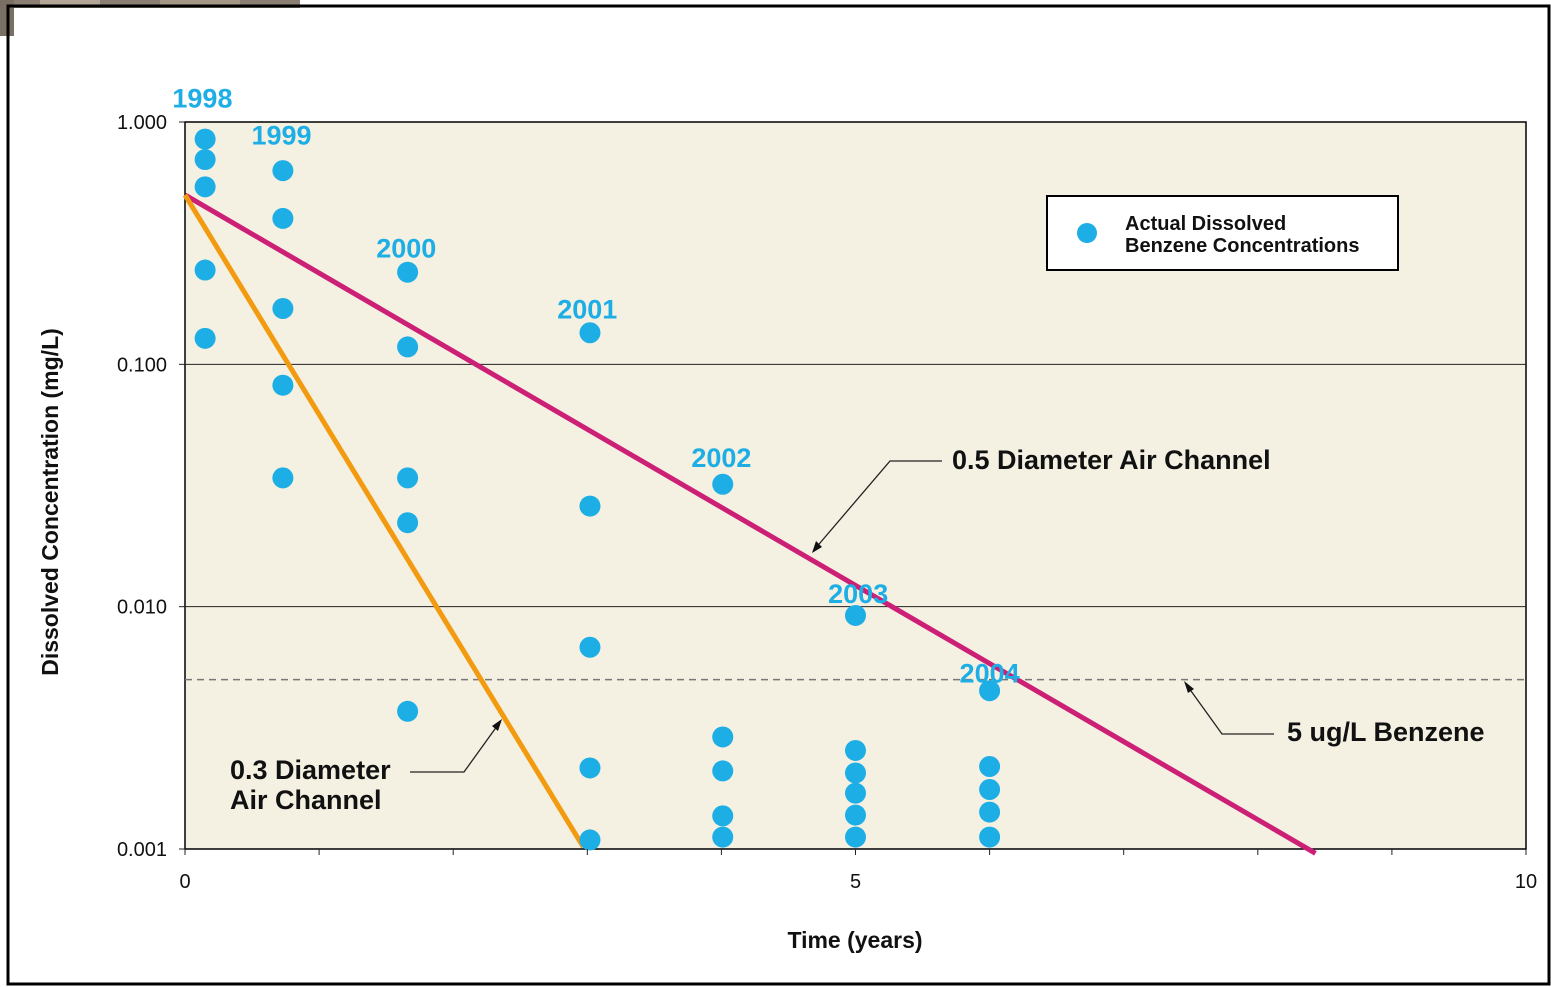 The image size is (1551, 987). I want to click on y-tick-label: 0.001, so click(142, 850).